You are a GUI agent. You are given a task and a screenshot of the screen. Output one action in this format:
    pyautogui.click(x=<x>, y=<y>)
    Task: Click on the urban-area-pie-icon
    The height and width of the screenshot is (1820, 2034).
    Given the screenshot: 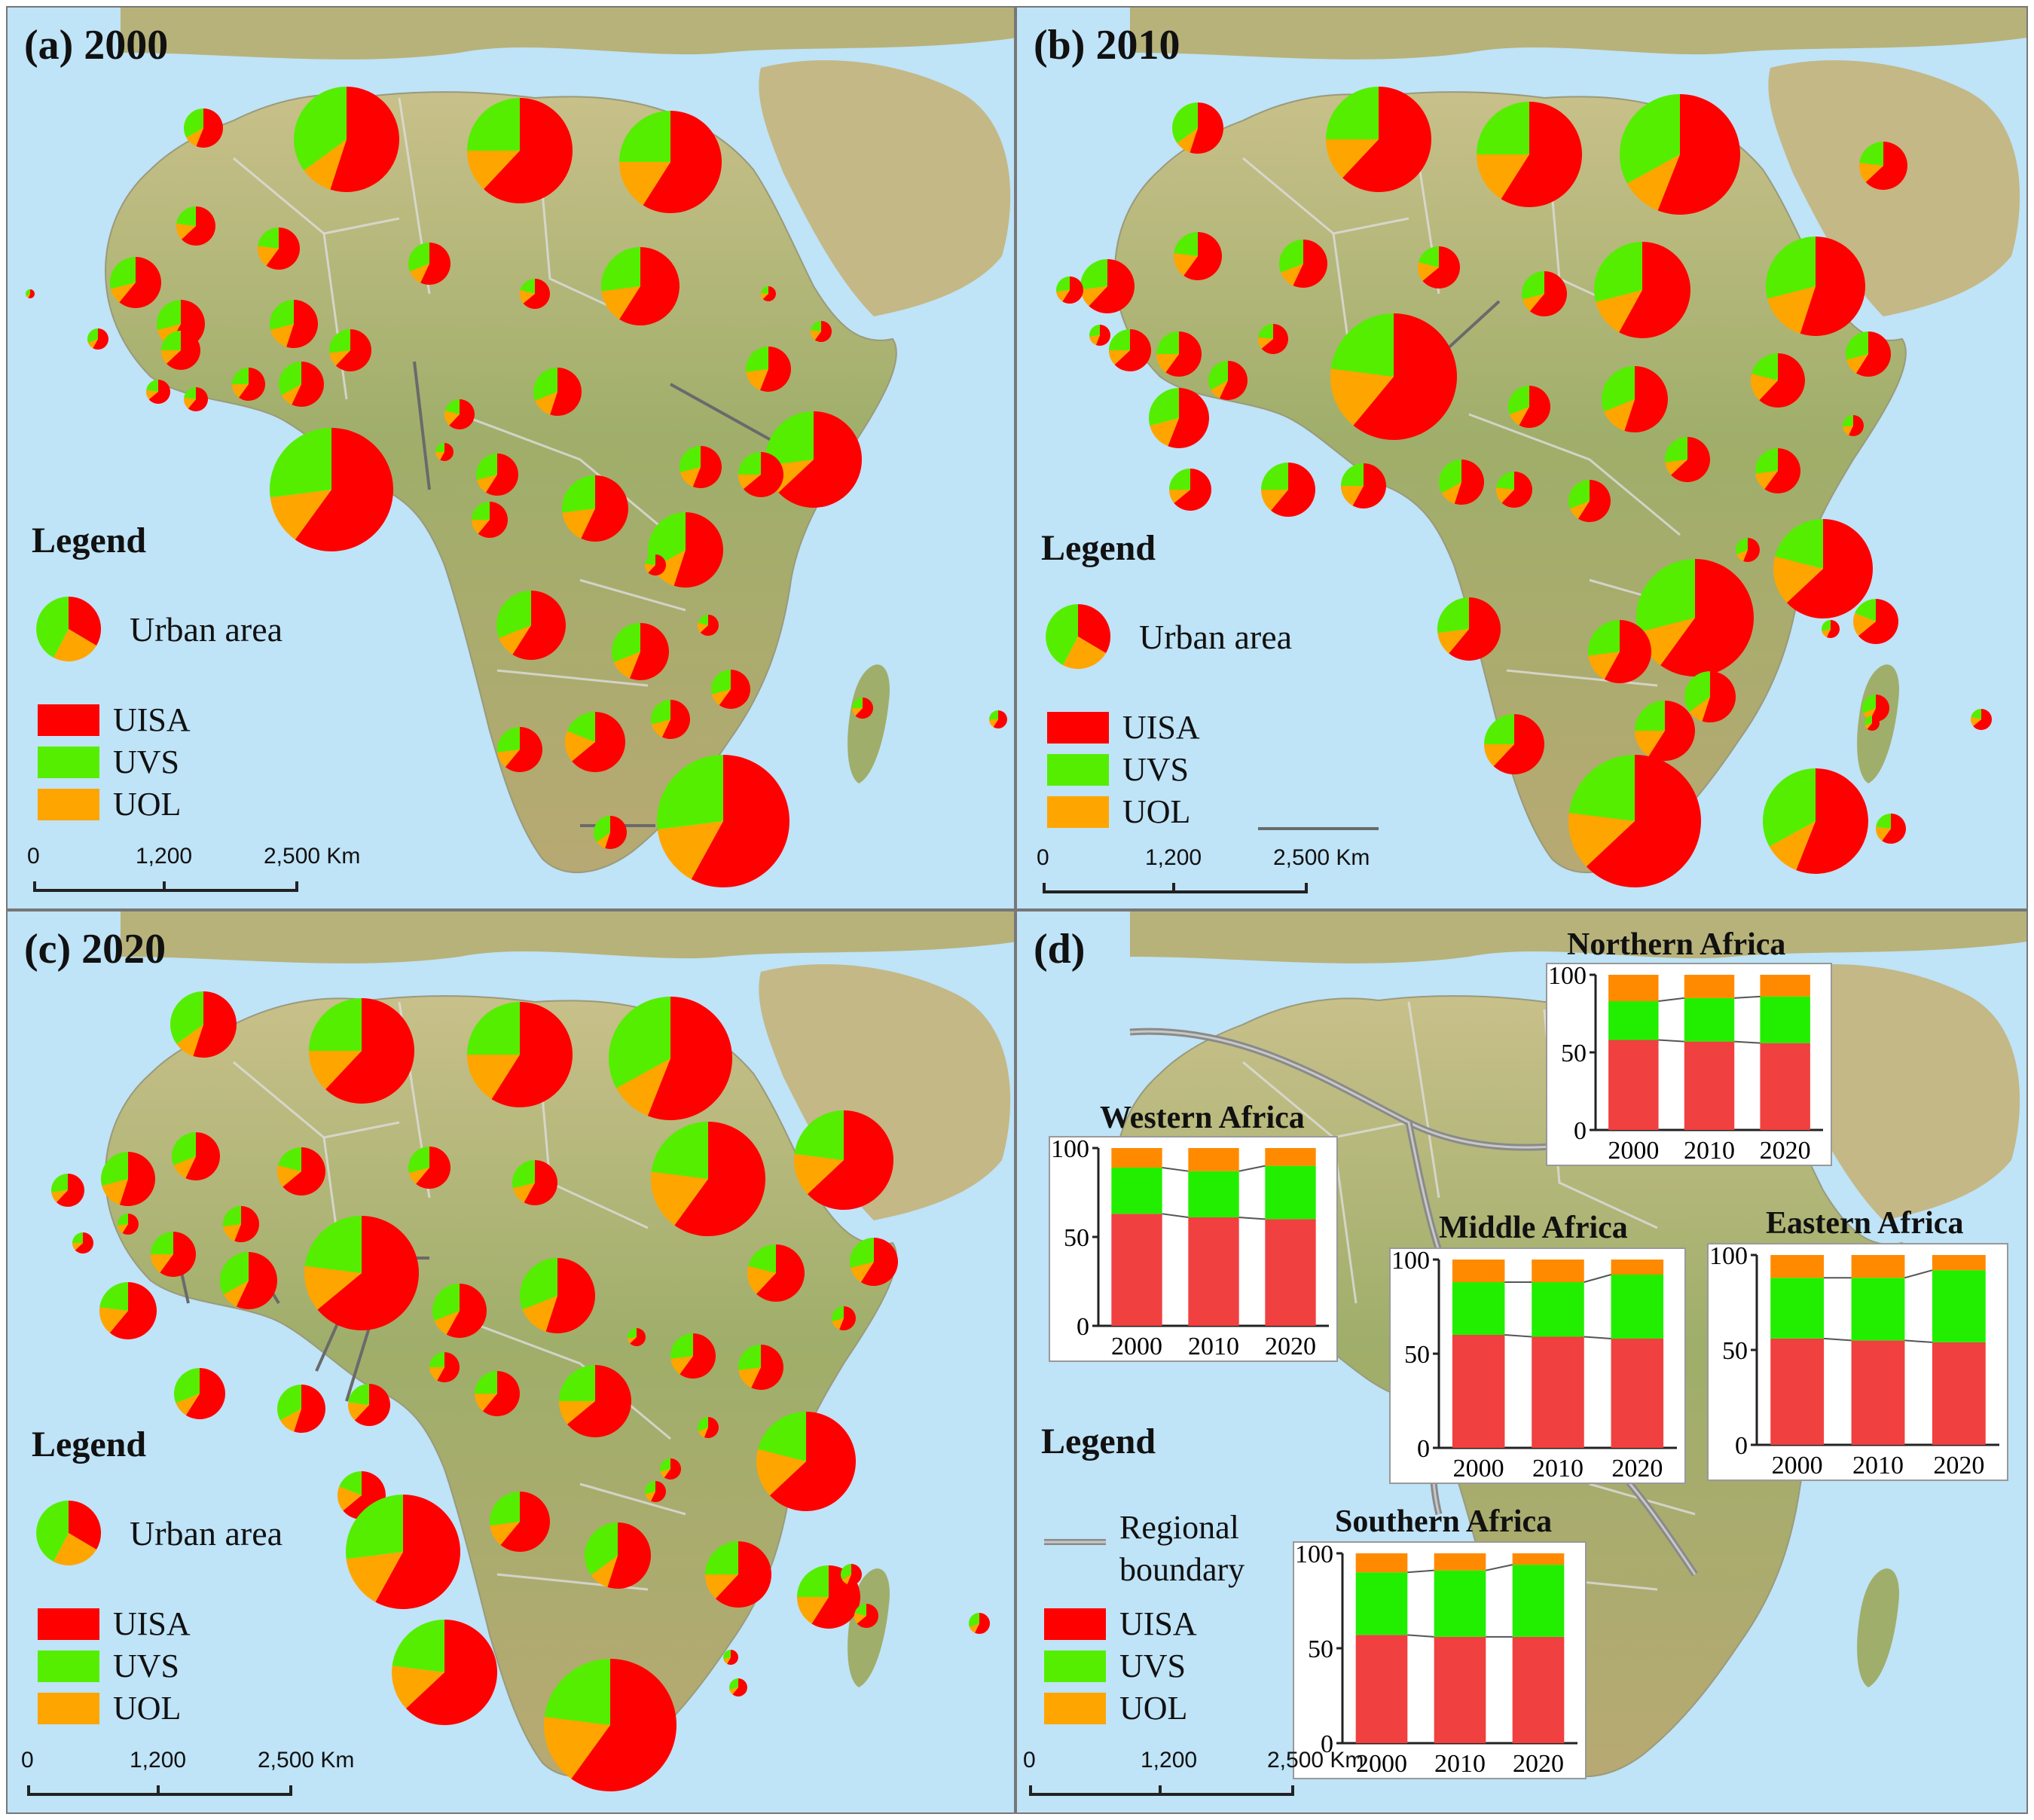 What is the action you would take?
    pyautogui.click(x=69, y=628)
    